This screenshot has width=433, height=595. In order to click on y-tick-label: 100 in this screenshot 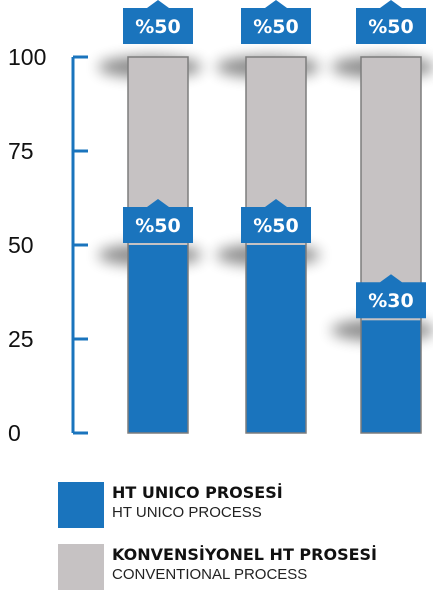, I will do `click(27, 57)`.